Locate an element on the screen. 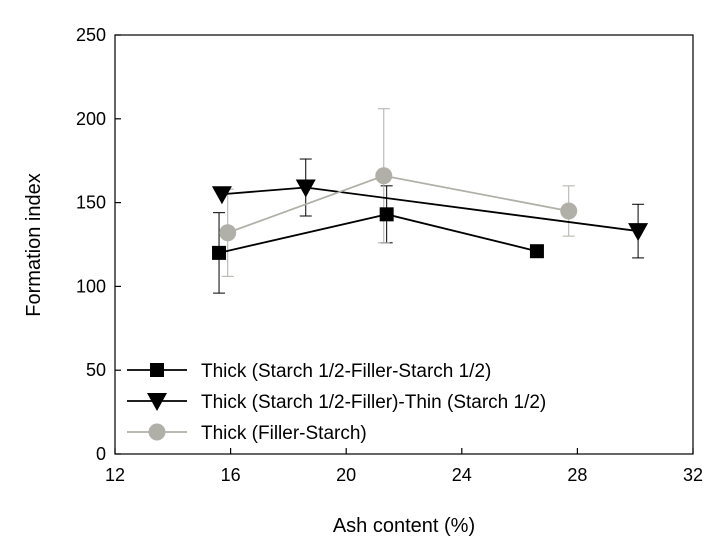  x-tick-label: 32 is located at coordinates (693, 475).